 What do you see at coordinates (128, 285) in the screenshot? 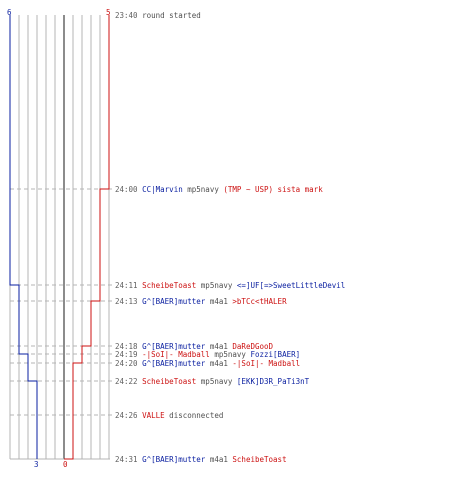
I see `event-time: 24:11` at bounding box center [128, 285].